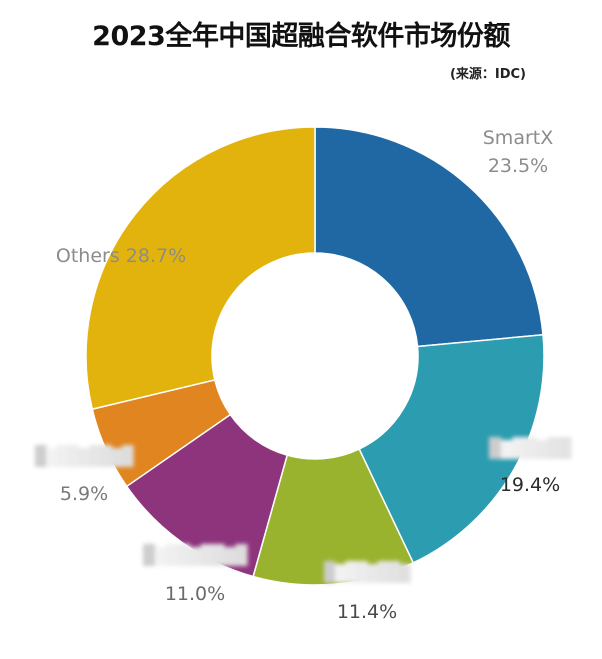 This screenshot has width=602, height=659. I want to click on chart-title: 2023全年中国超融合软件市场份额, so click(301, 36).